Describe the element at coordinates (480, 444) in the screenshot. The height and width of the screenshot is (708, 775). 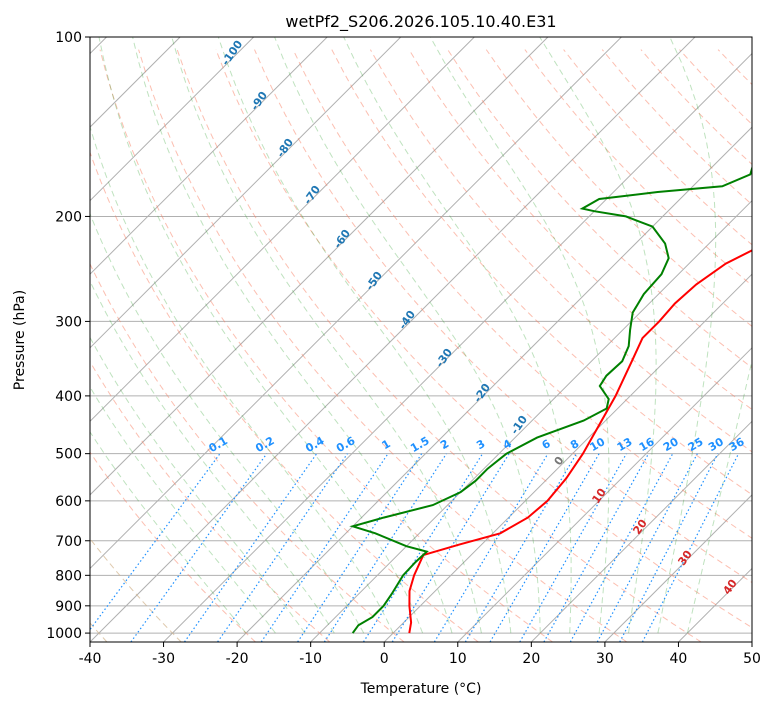
I see `mixing-ratio-label: 3` at that location.